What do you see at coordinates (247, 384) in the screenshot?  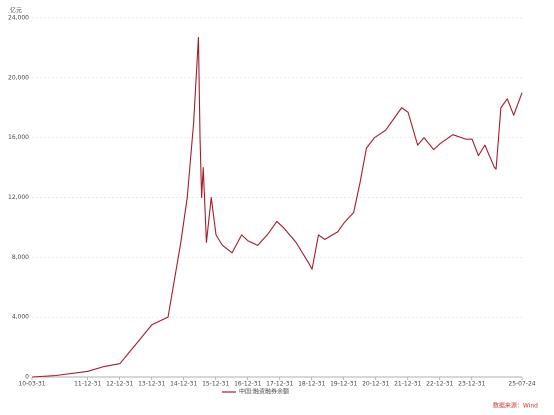 I see `x-tick-label: 16-12-31` at bounding box center [247, 384].